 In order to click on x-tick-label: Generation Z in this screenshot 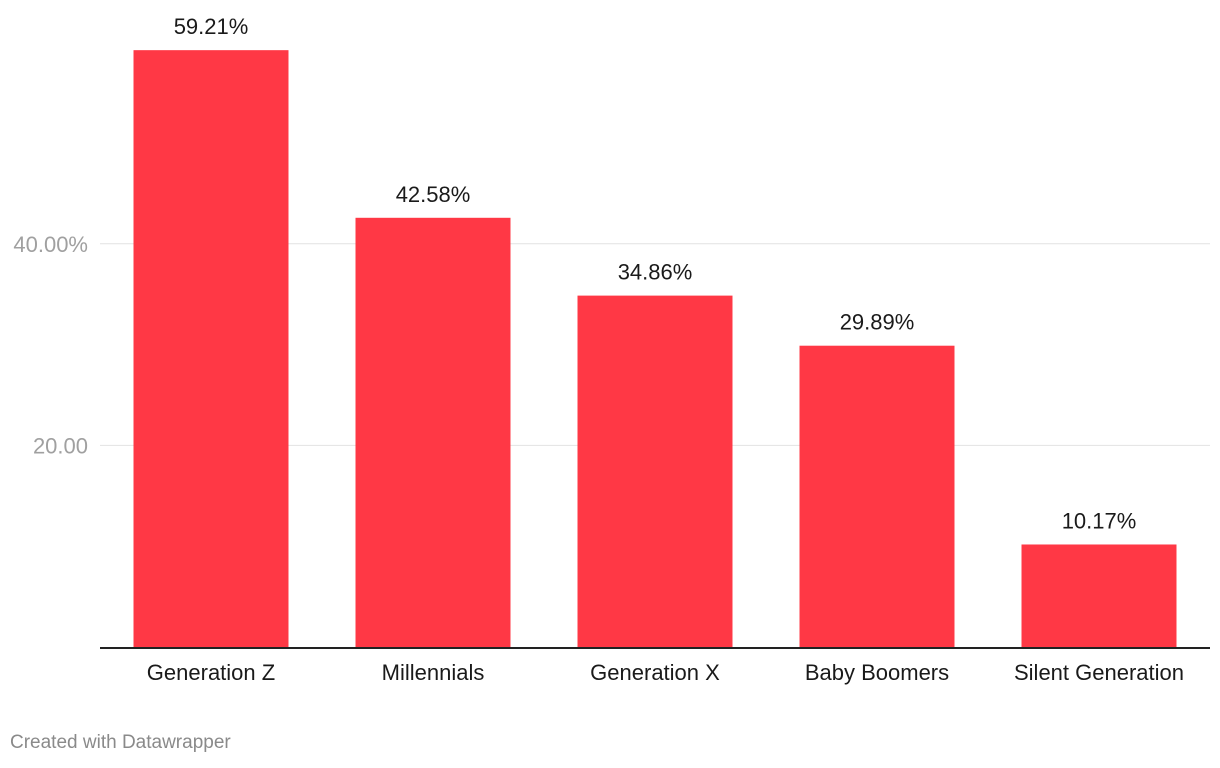, I will do `click(211, 672)`.